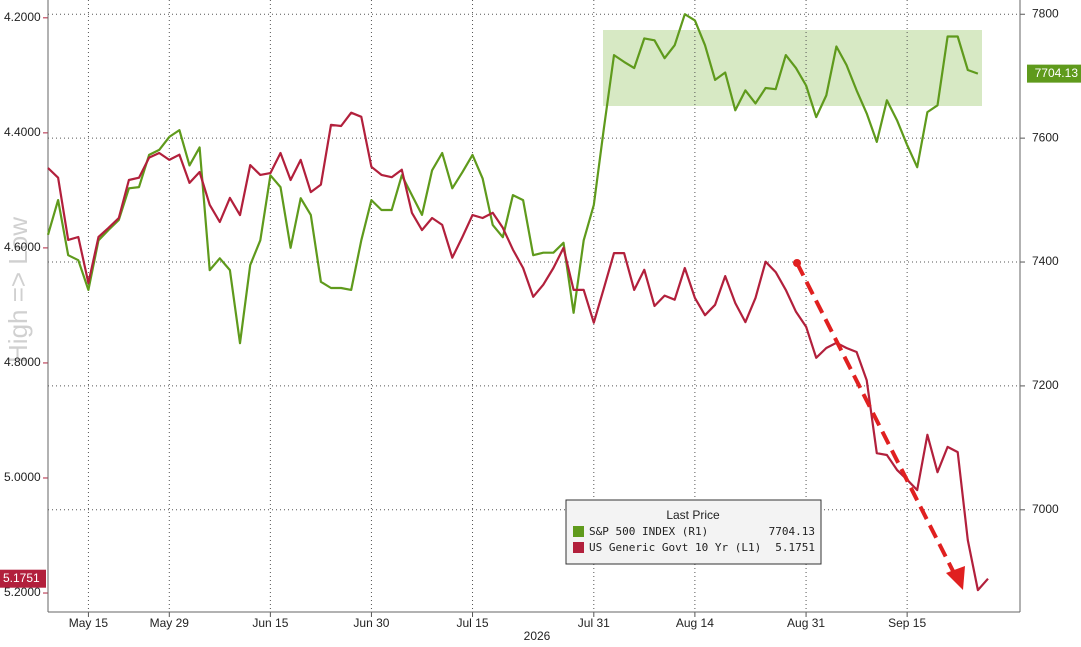  I want to click on trend-arrow, so click(879, 424).